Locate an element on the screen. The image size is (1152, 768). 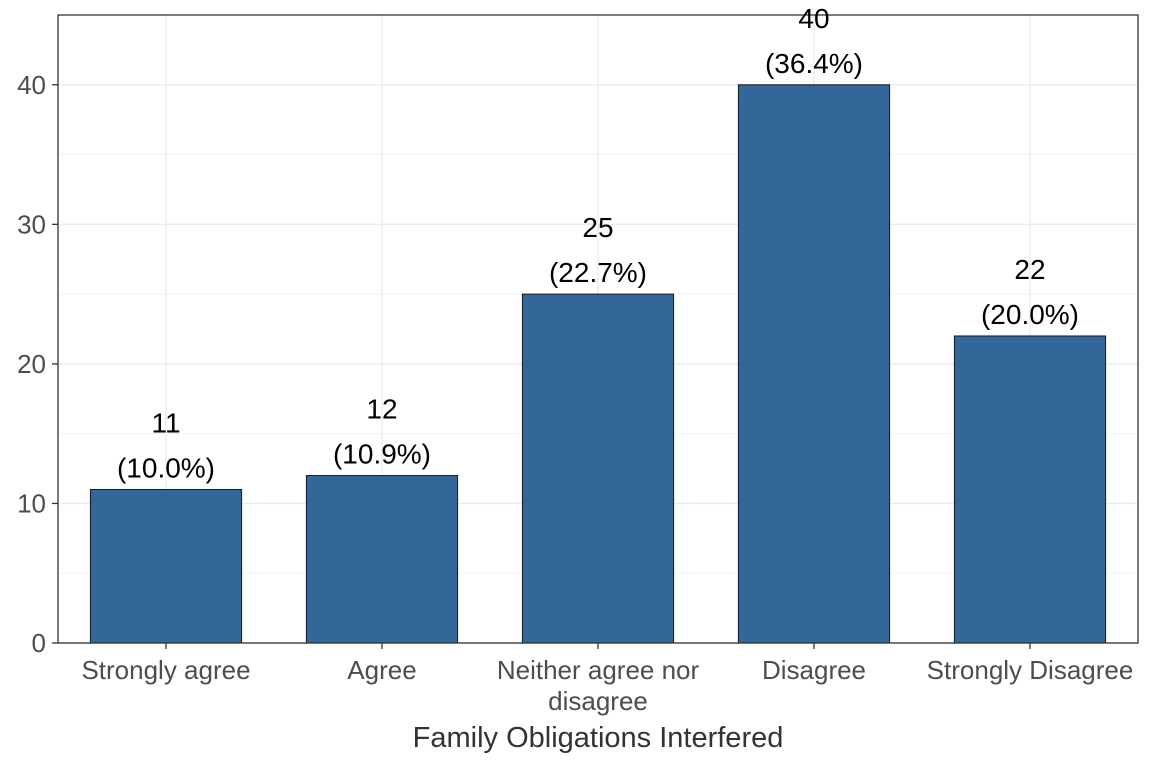
data-label-percent: (20.0%) is located at coordinates (1030, 314).